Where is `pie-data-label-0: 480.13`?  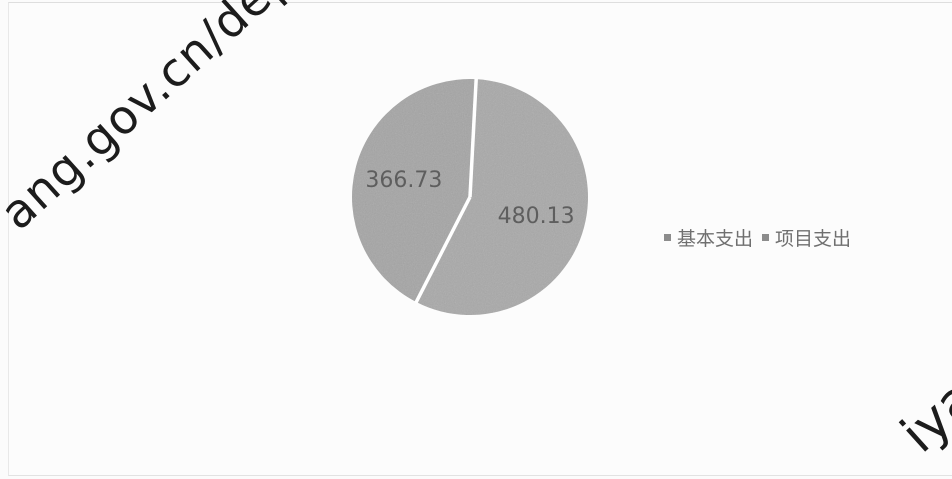 pie-data-label-0: 480.13 is located at coordinates (536, 216).